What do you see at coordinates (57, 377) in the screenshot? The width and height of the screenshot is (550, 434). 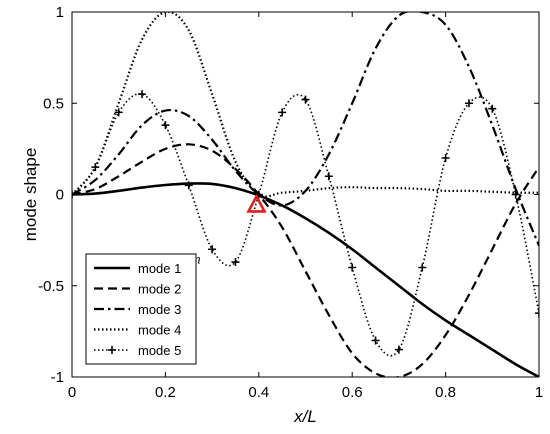 I see `y-tick-label: -1` at bounding box center [57, 377].